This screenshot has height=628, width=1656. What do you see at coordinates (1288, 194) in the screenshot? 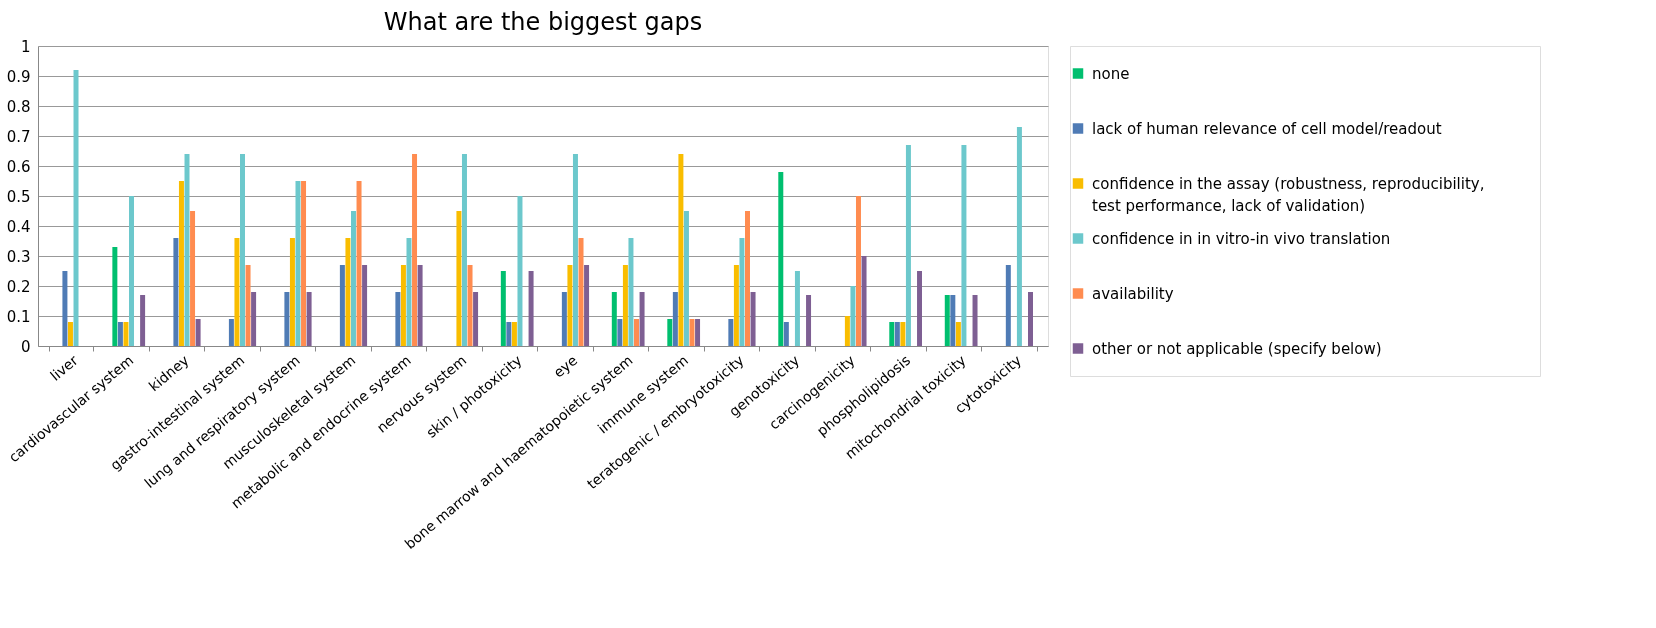
I see `legend-label: confidence in the assay (robustness, reproducibility, test performance, lack of validation)` at bounding box center [1288, 194].